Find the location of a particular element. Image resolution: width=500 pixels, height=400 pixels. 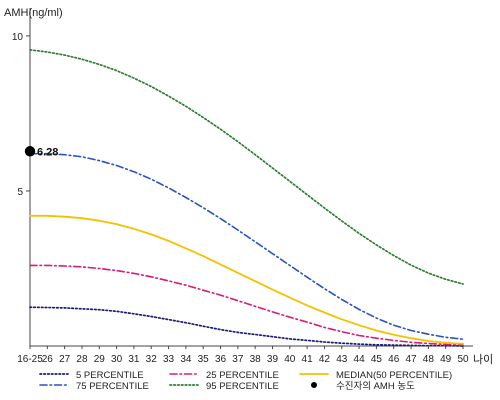

patient-amh-point is located at coordinates (30, 151).